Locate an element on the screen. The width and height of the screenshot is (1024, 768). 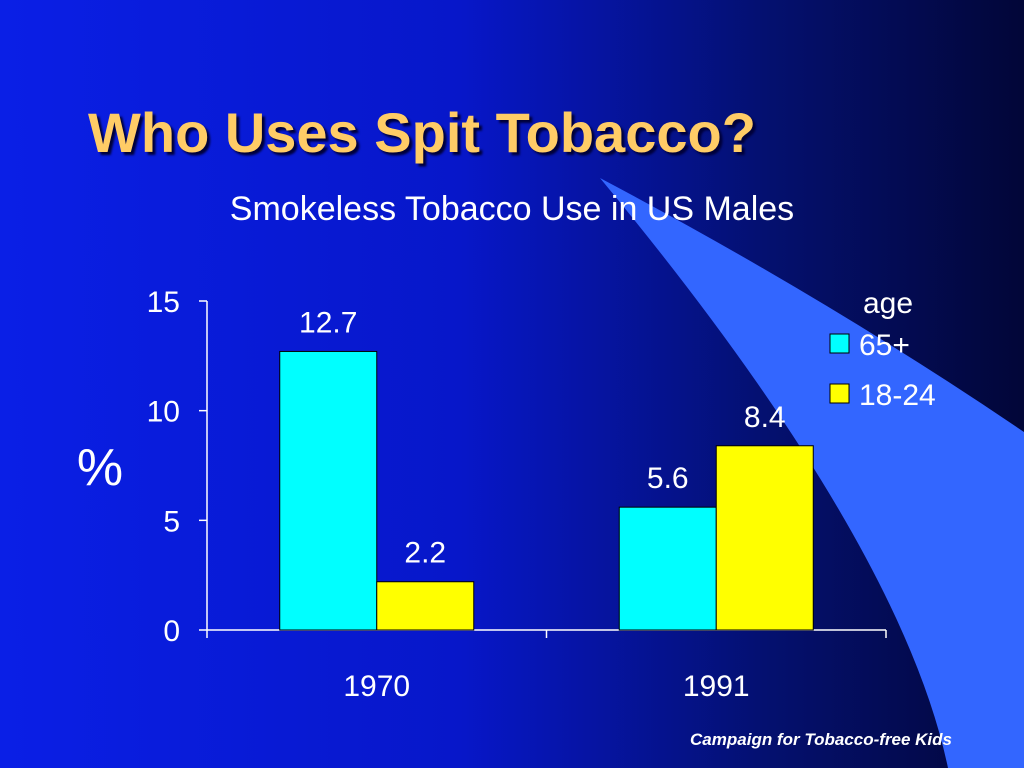
y-tick-label: 5 is located at coordinates (171, 521).